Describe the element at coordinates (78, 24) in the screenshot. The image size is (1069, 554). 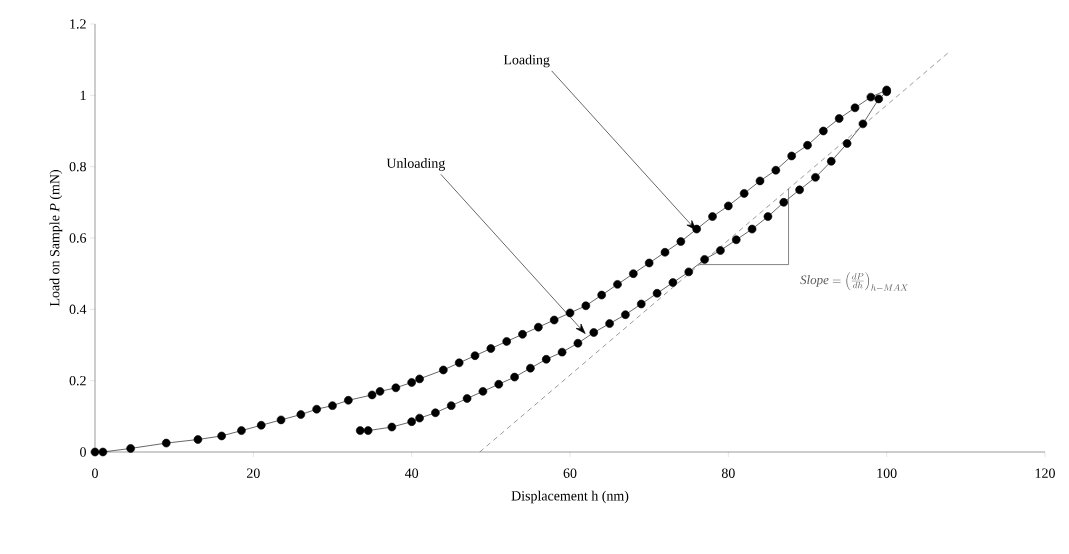
I see `y-tick-label: 1.2` at that location.